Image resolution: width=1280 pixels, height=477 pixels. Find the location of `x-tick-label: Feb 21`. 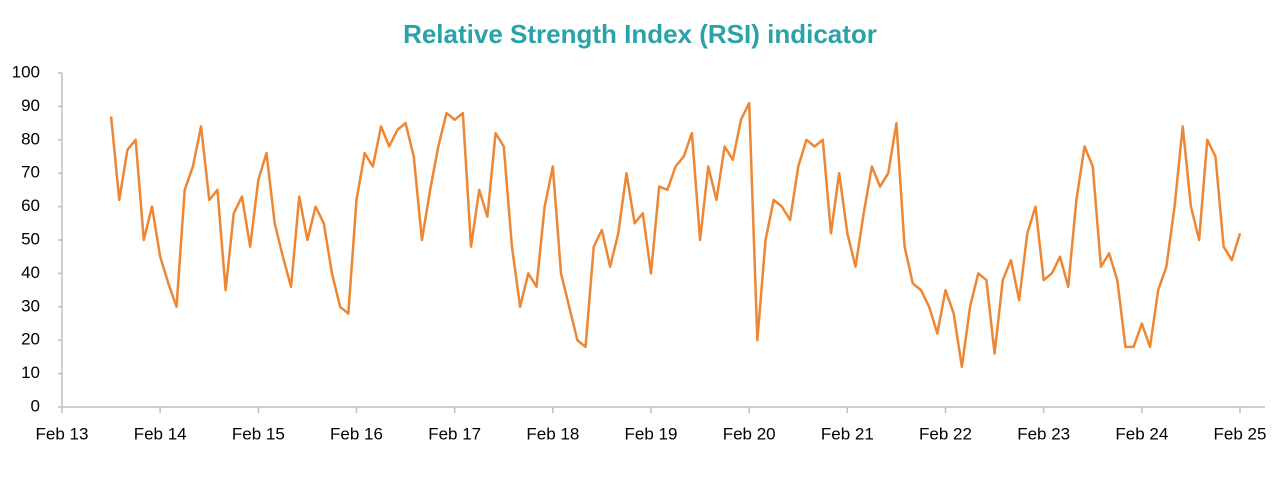

x-tick-label: Feb 21 is located at coordinates (847, 433).